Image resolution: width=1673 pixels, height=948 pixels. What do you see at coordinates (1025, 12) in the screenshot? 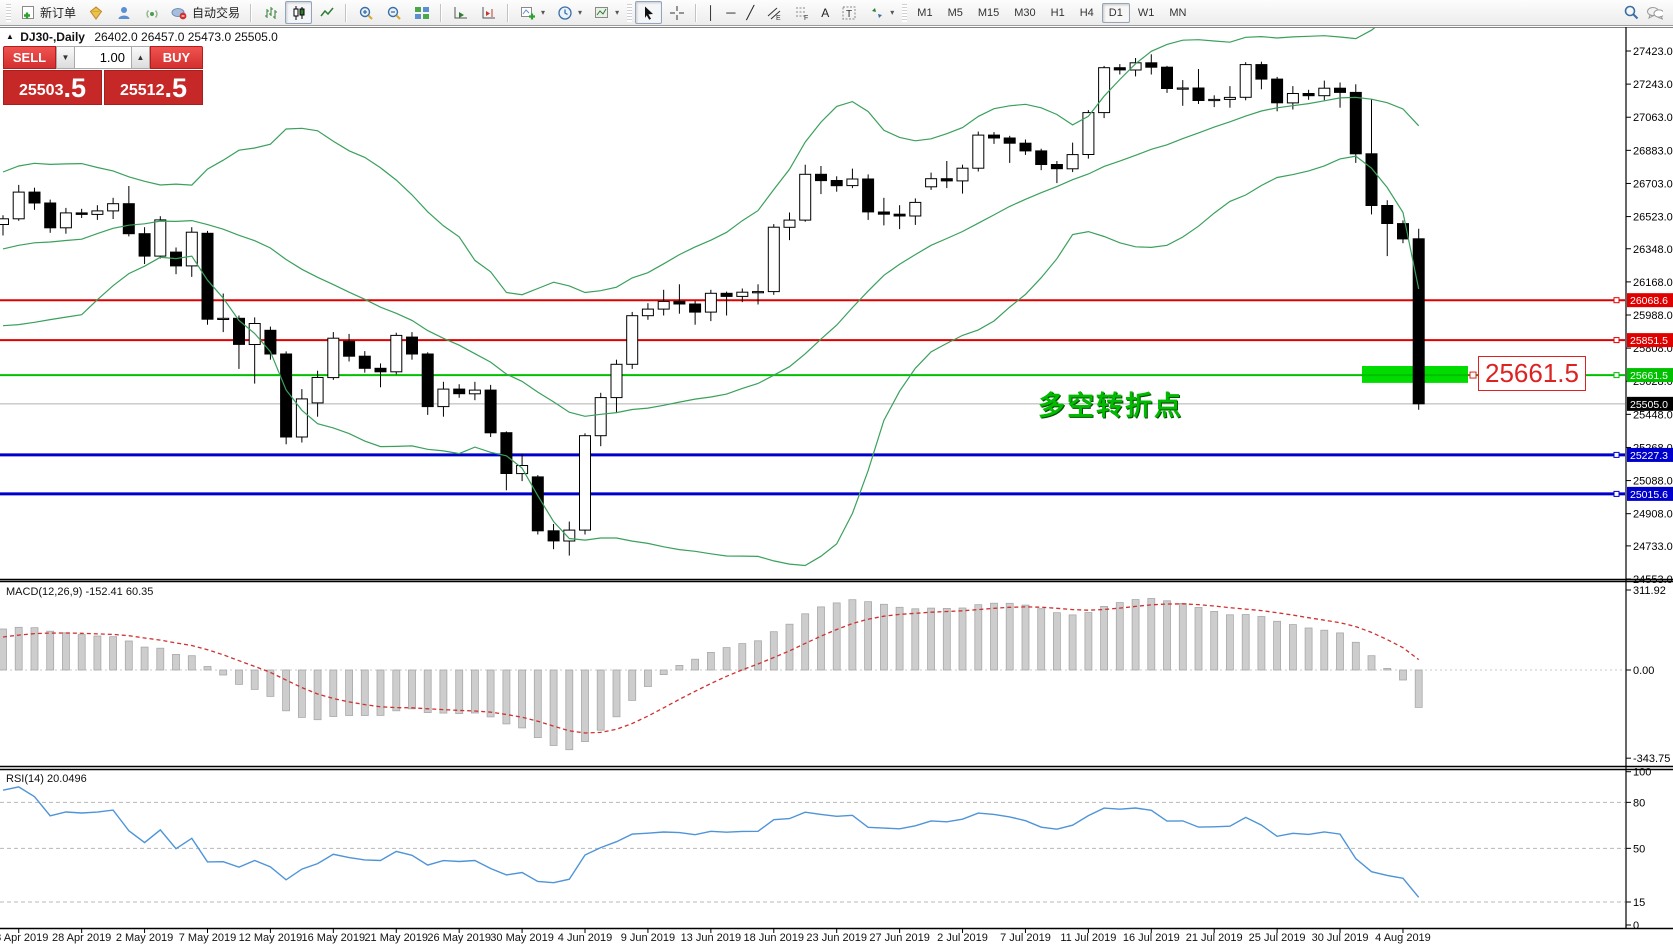
I see `timeframe-button-M30: M30` at bounding box center [1025, 12].